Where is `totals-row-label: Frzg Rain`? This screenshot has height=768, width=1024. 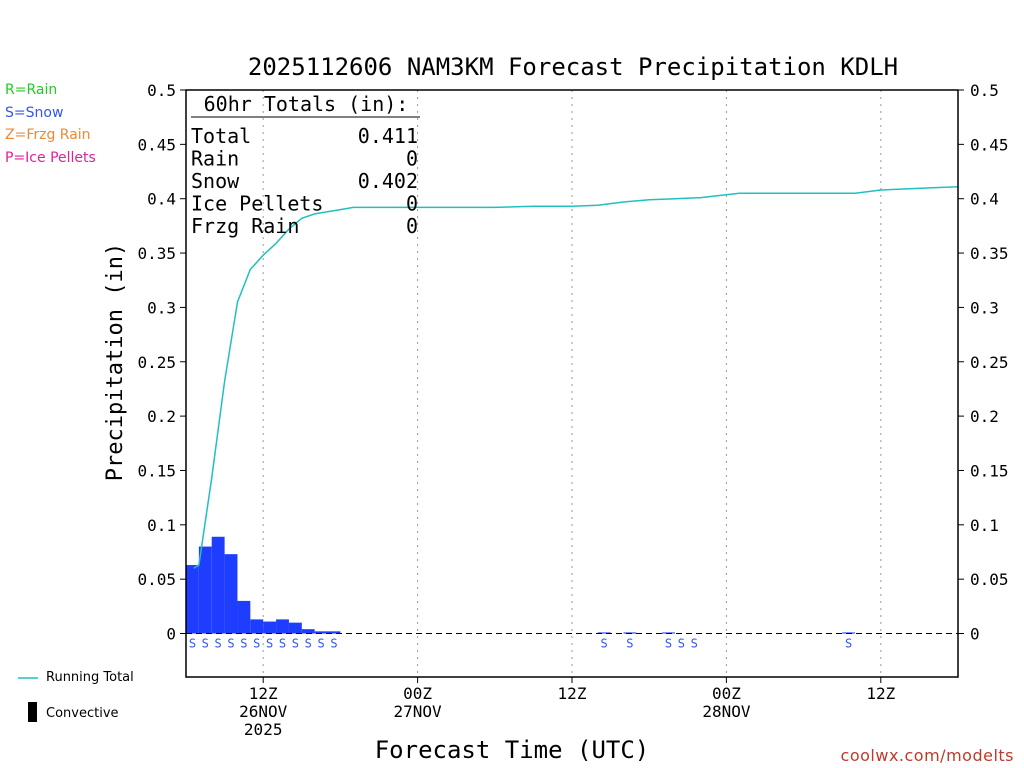
totals-row-label: Frzg Rain is located at coordinates (245, 226).